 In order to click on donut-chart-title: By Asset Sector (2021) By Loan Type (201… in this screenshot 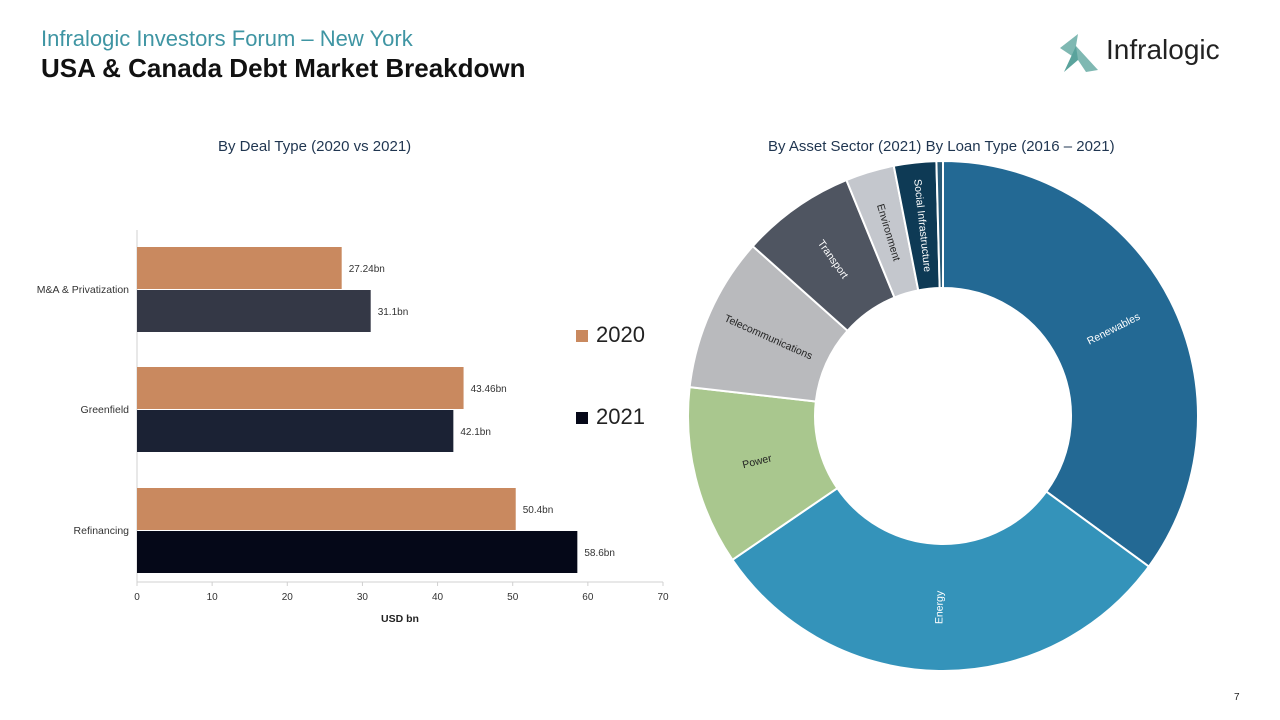, I will do `click(941, 146)`.